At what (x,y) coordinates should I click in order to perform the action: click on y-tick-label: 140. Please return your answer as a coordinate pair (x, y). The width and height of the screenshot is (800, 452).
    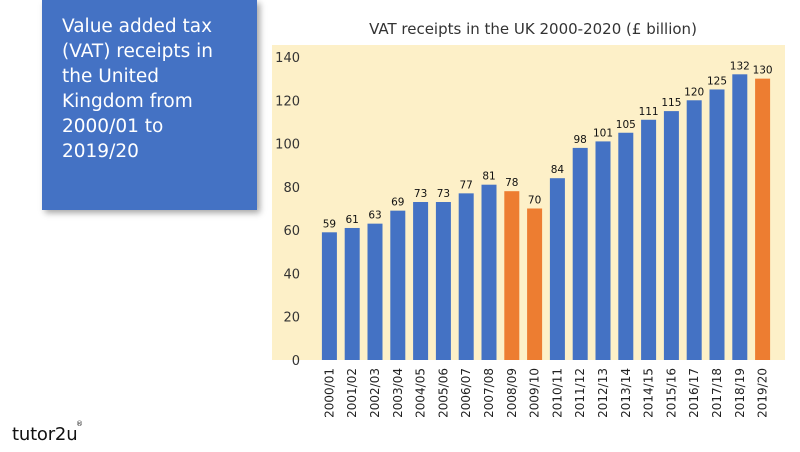
    Looking at the image, I should click on (287, 58).